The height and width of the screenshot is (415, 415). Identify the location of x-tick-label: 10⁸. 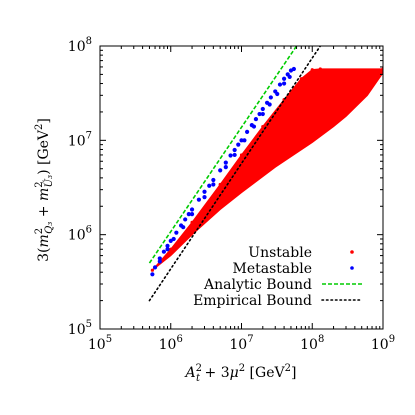
(312, 343).